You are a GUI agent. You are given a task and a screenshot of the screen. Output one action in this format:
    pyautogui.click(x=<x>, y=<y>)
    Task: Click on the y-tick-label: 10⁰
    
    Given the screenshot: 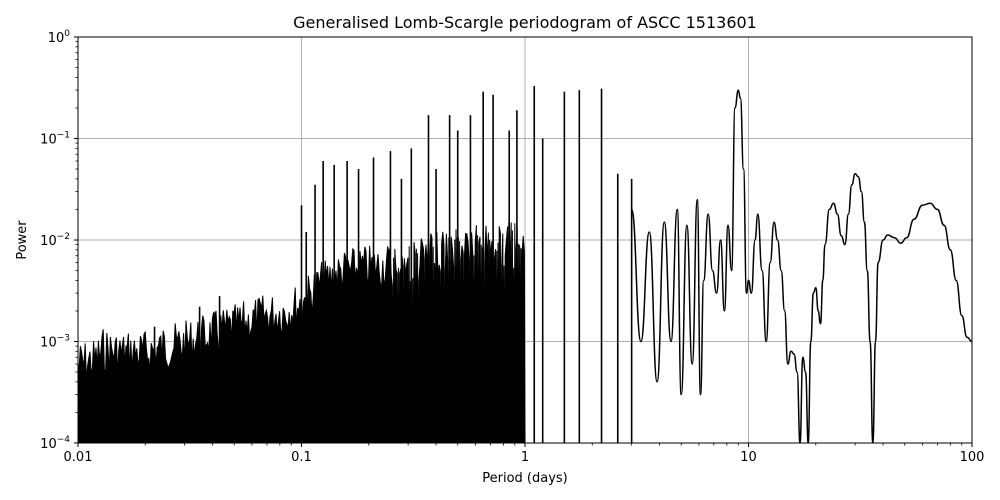 What is the action you would take?
    pyautogui.click(x=59, y=37)
    